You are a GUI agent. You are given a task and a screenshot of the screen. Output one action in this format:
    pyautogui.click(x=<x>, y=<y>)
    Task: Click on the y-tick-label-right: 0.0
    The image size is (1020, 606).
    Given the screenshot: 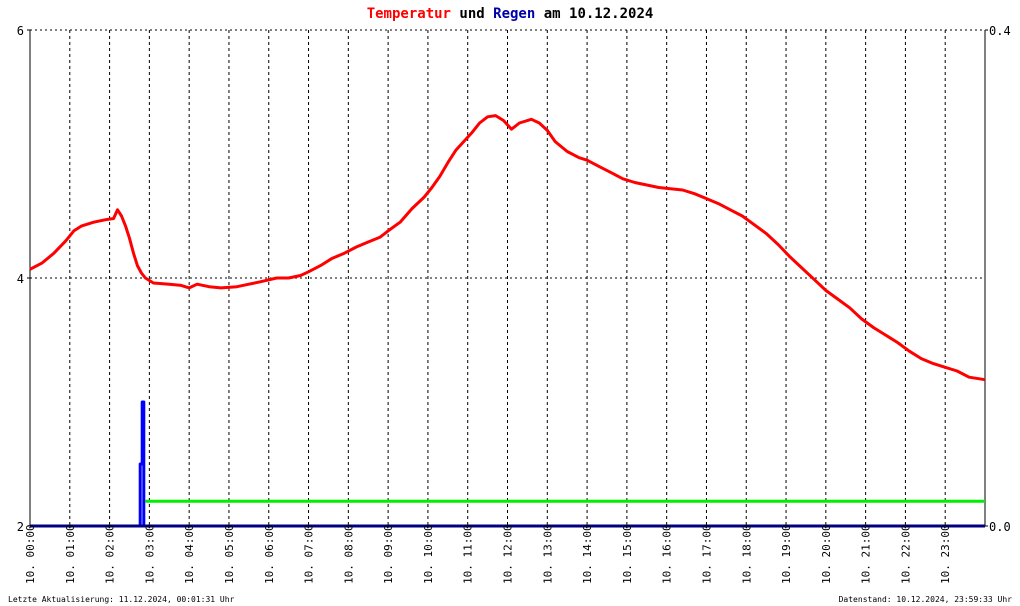 What is the action you would take?
    pyautogui.click(x=1000, y=527)
    